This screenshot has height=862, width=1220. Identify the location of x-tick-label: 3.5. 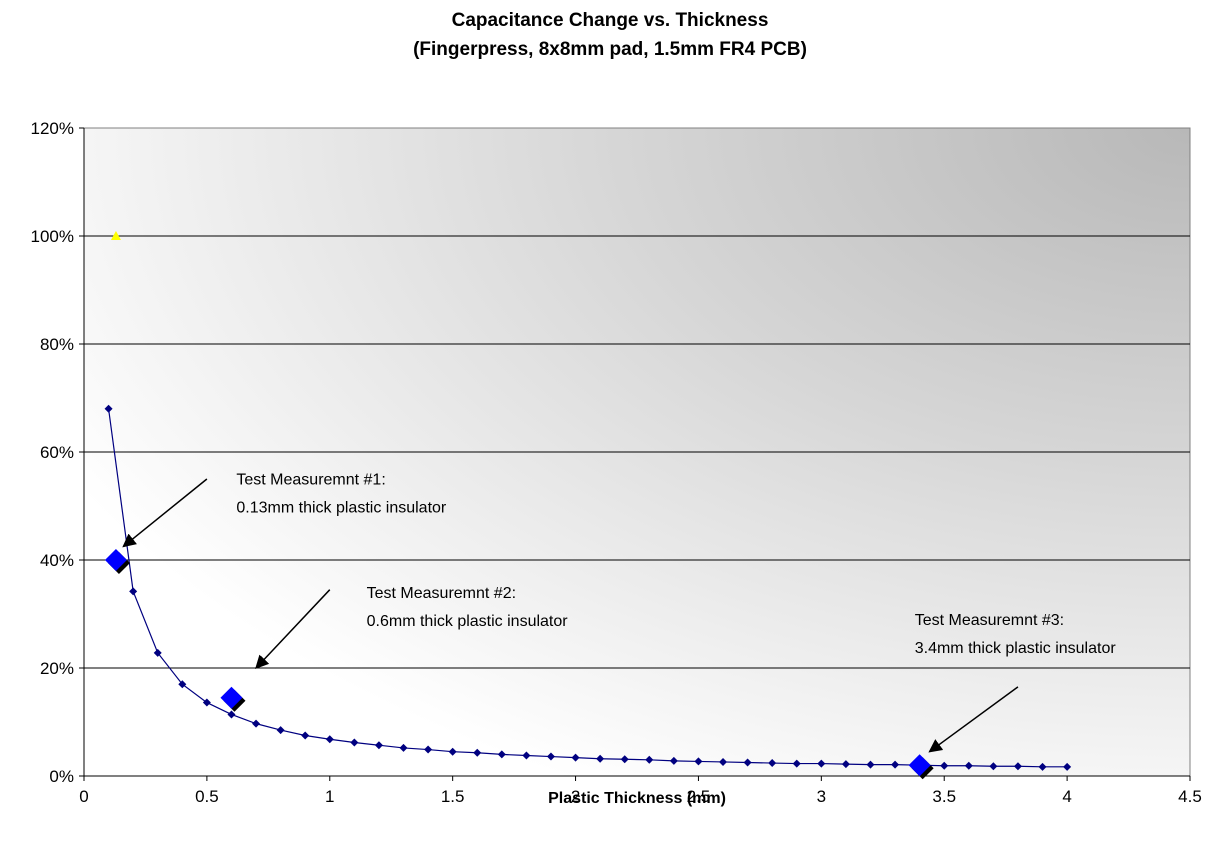
(944, 796).